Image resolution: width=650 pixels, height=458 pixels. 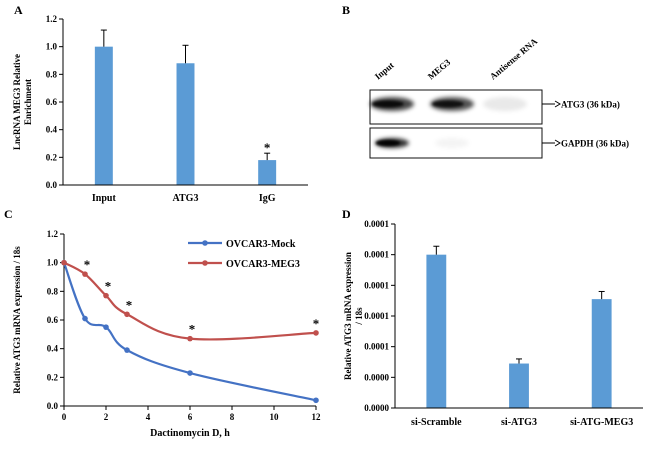 I want to click on x-tick-label: 0, so click(x=64, y=417).